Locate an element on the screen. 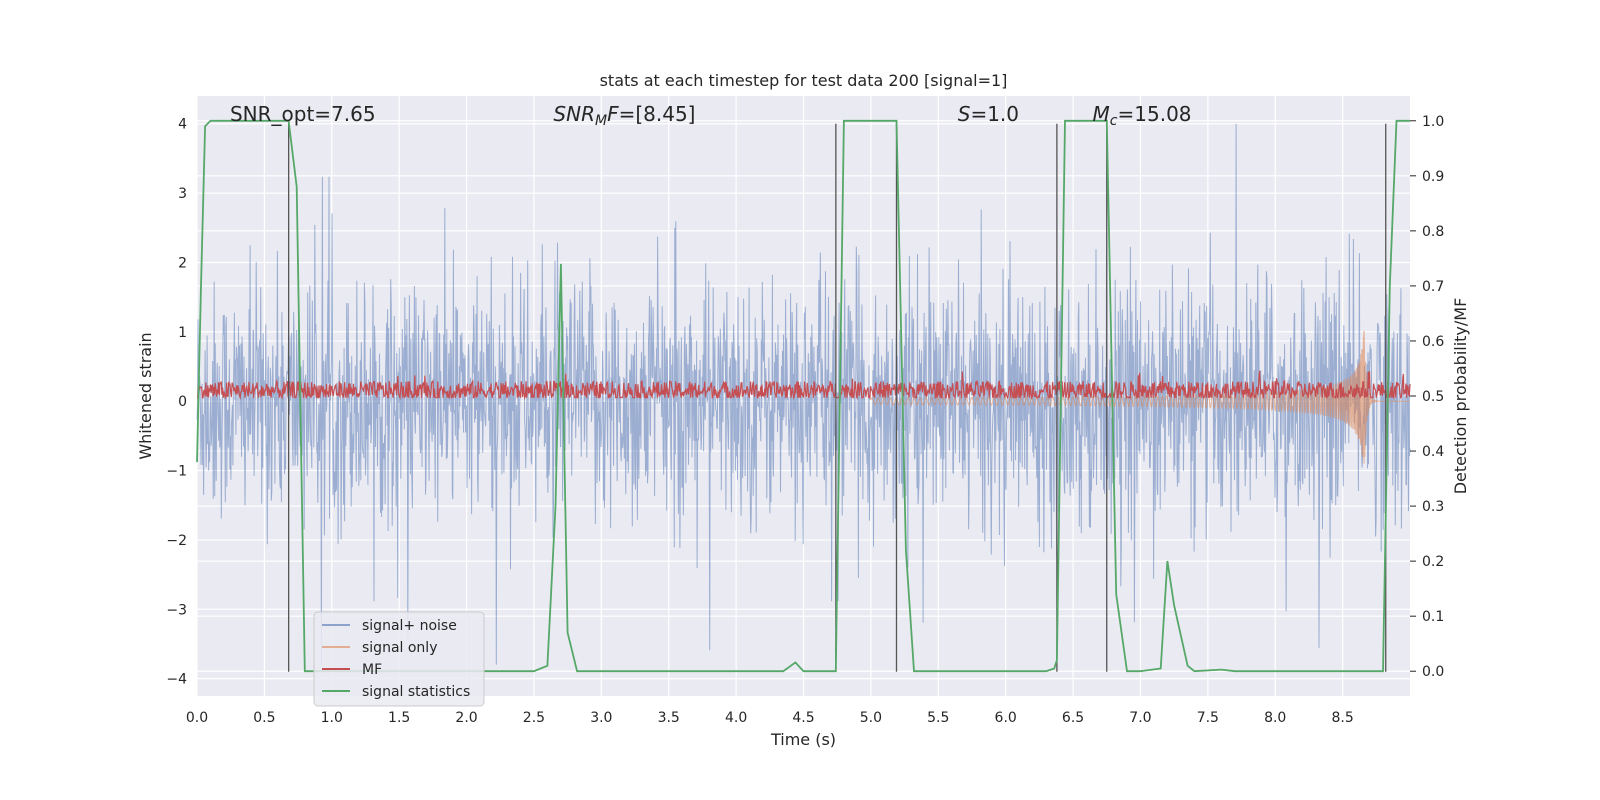  legend-label: signal only is located at coordinates (399, 648).